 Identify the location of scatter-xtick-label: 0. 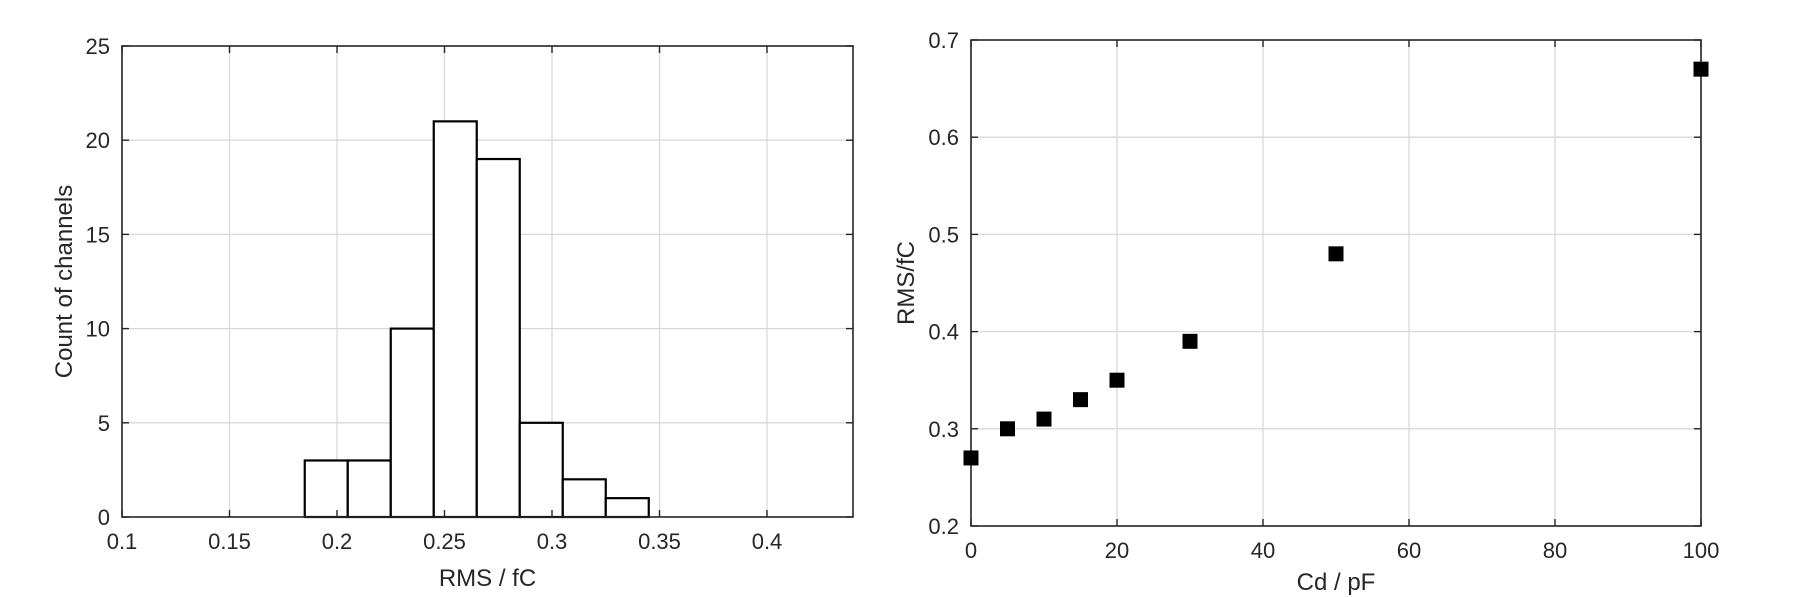
(971, 550).